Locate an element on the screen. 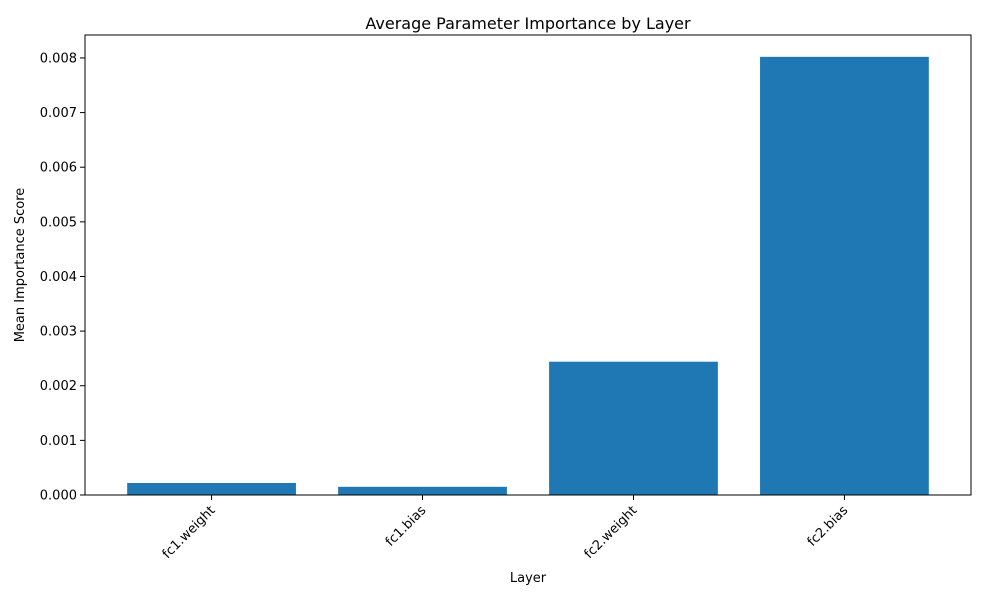  y-tick-label: 0.005 is located at coordinates (58, 222).